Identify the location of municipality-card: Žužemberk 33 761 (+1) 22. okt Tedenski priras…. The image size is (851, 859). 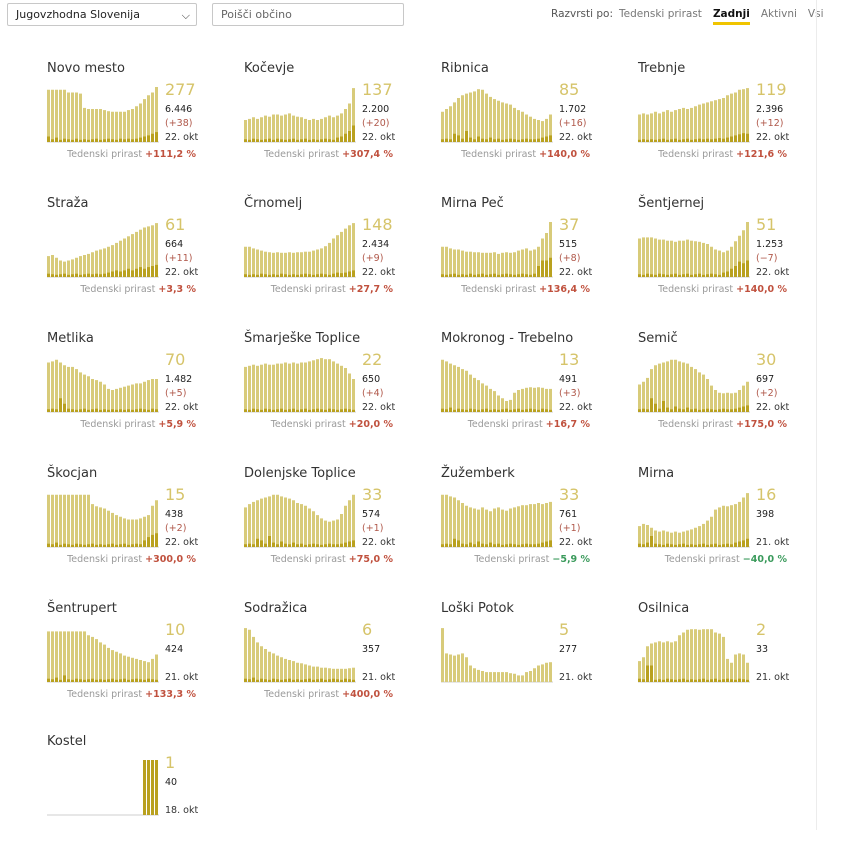
(521, 528).